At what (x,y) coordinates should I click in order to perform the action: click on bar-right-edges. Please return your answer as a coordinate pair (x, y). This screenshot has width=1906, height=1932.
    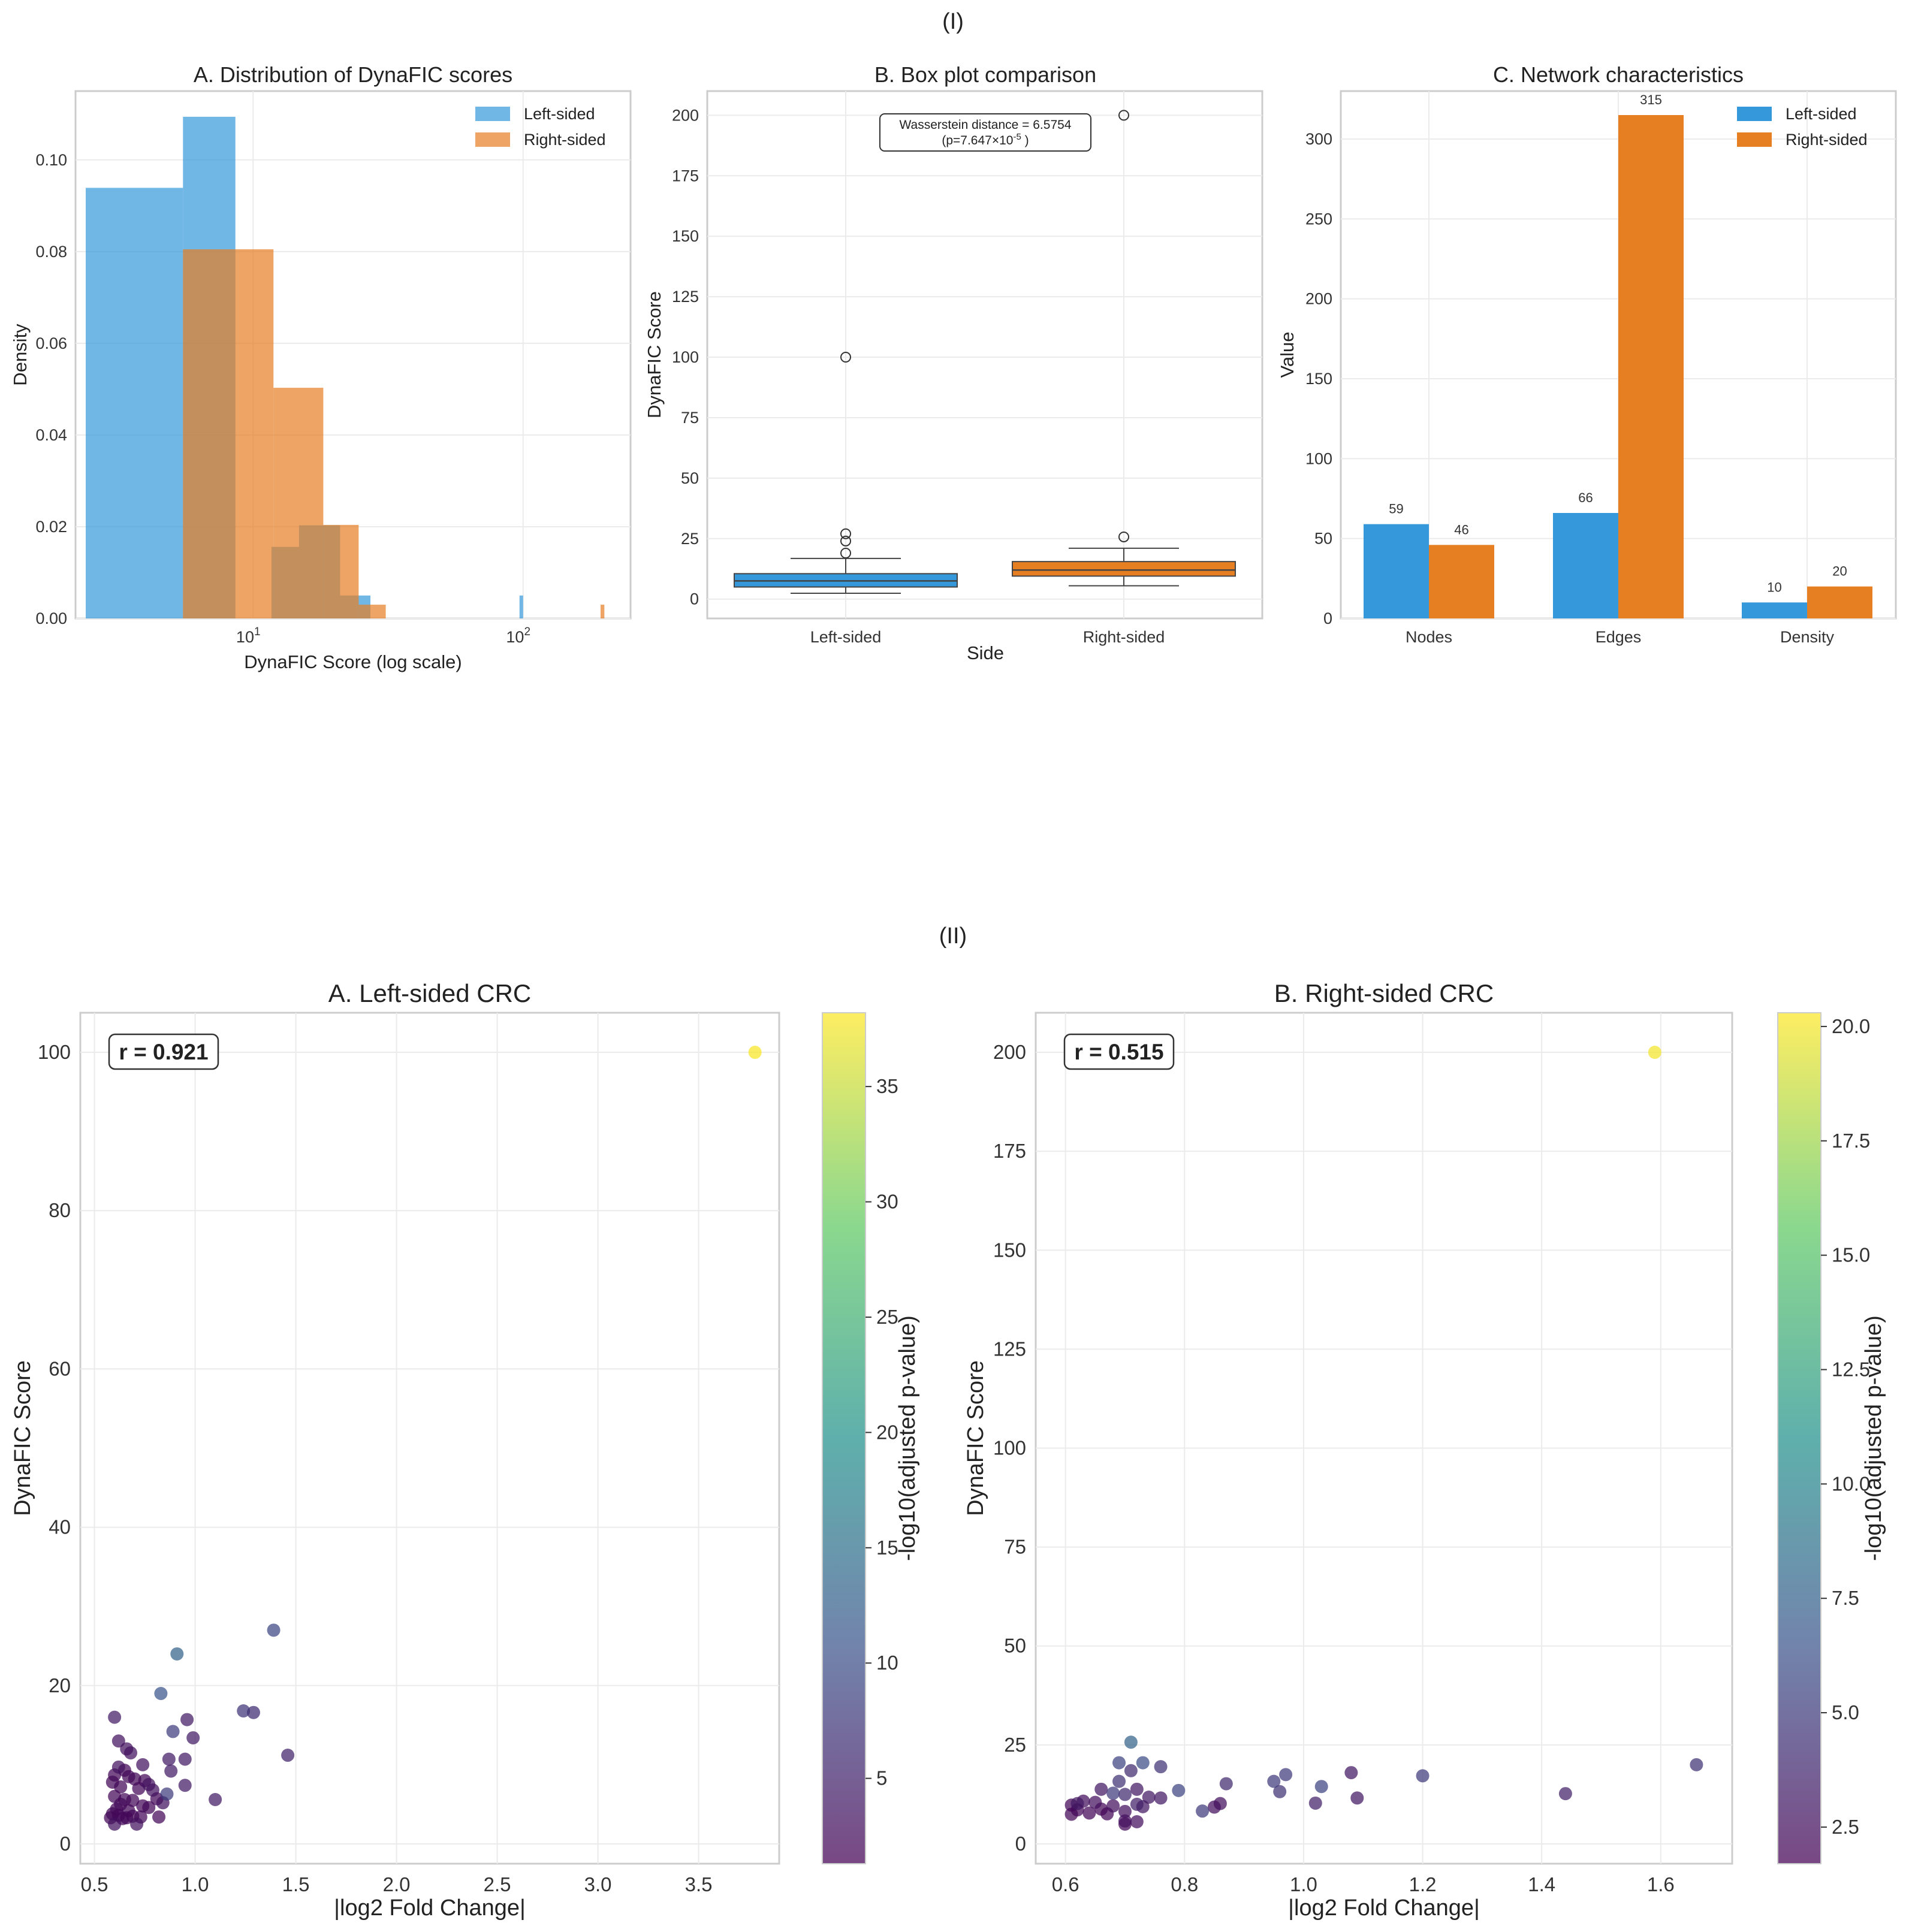
    Looking at the image, I should click on (1651, 367).